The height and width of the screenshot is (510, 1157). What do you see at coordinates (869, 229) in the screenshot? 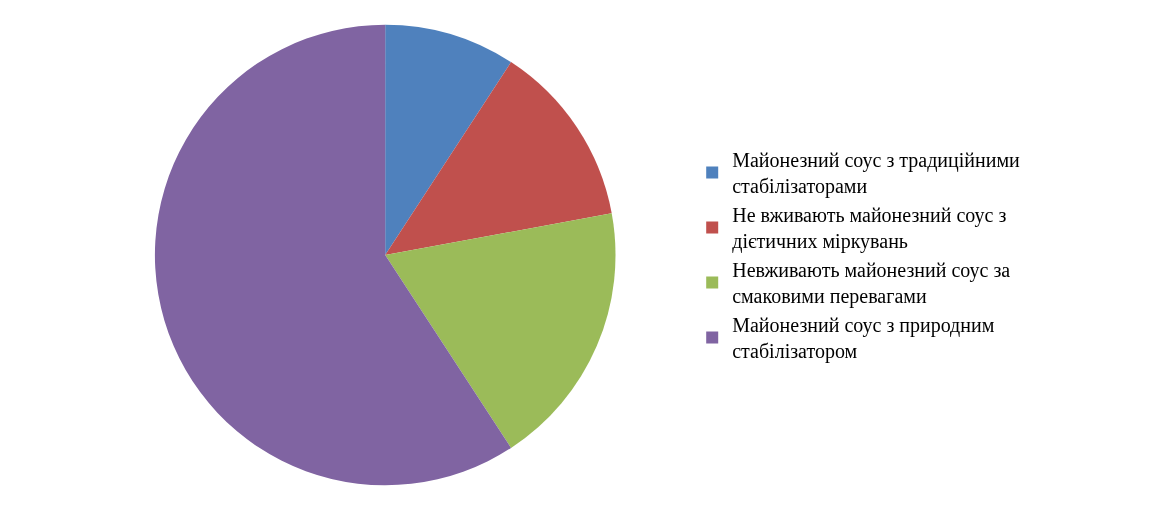
I see `legend-label: Не вживають майонезний соус з дієтичних міркувань` at bounding box center [869, 229].